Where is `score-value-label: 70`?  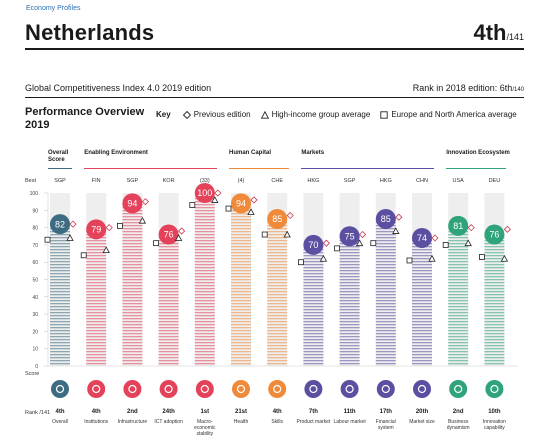 score-value-label: 70 is located at coordinates (313, 245).